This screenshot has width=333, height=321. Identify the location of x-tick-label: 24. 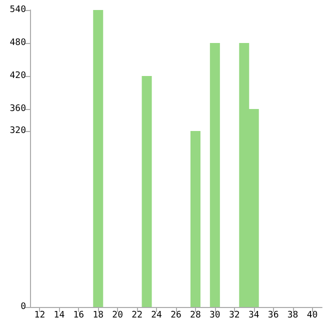
(156, 315).